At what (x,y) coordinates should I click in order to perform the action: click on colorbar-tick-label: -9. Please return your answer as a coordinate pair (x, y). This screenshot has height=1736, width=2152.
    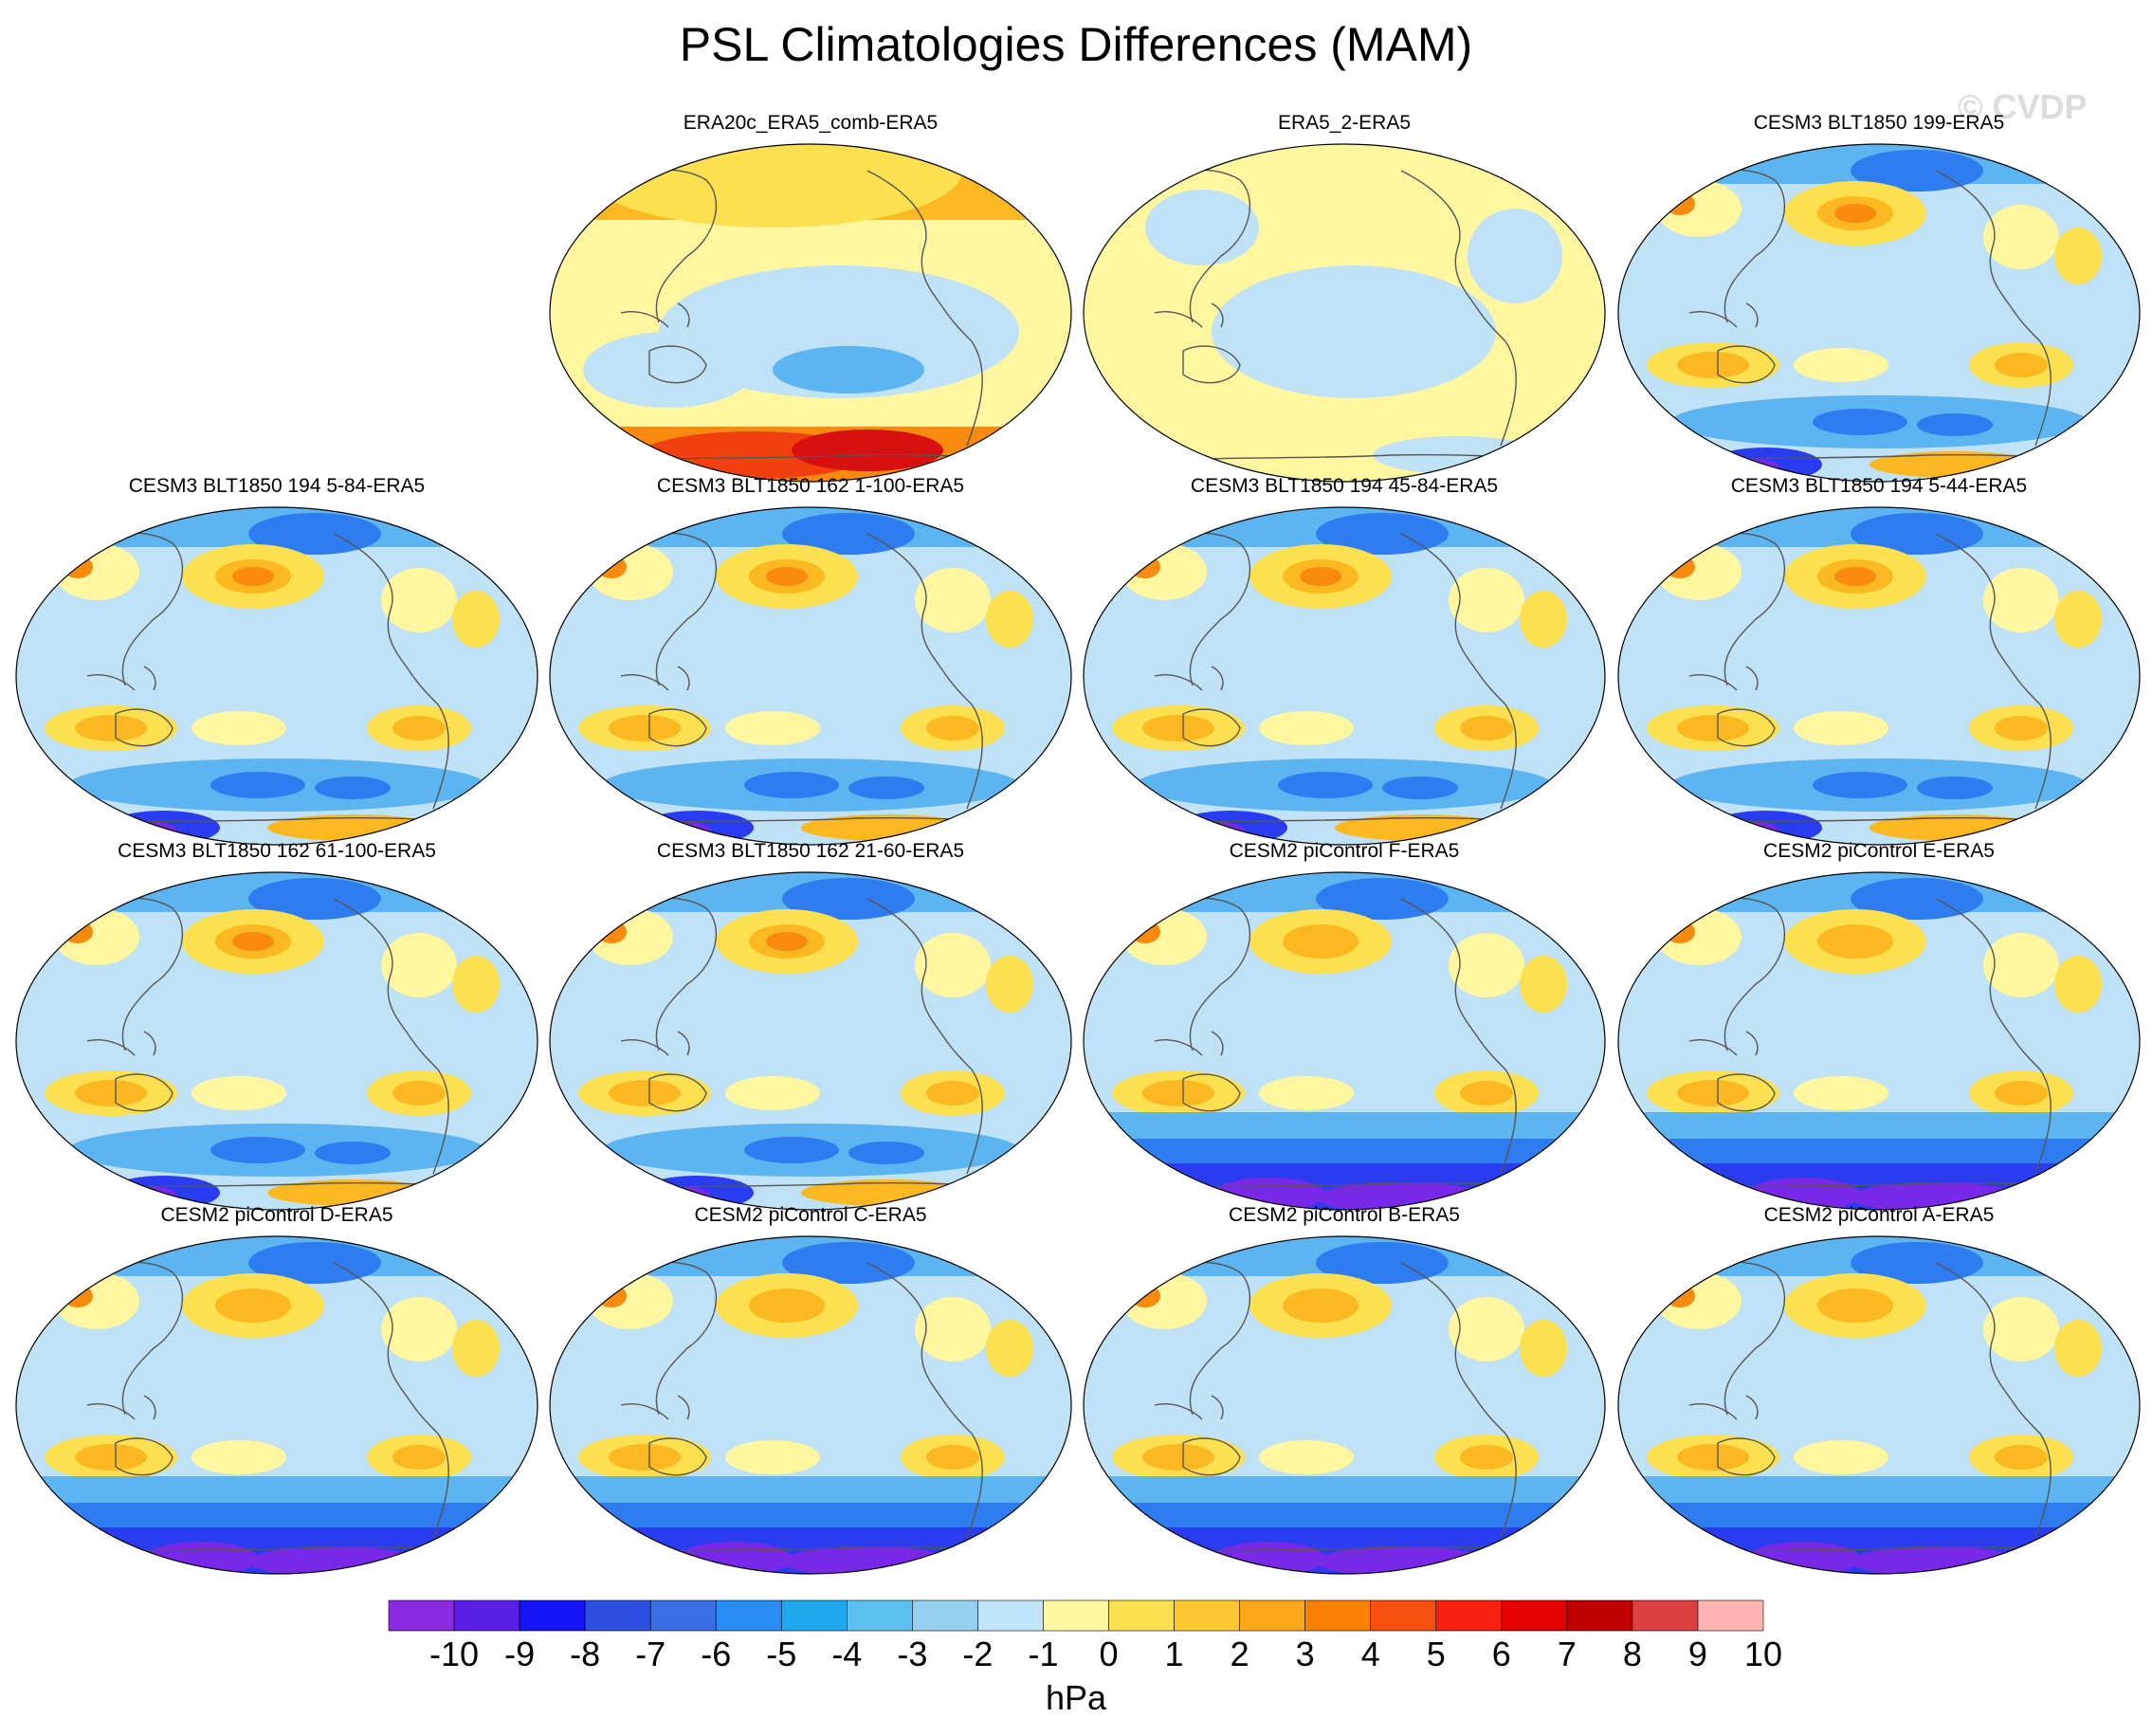
    Looking at the image, I should click on (520, 1654).